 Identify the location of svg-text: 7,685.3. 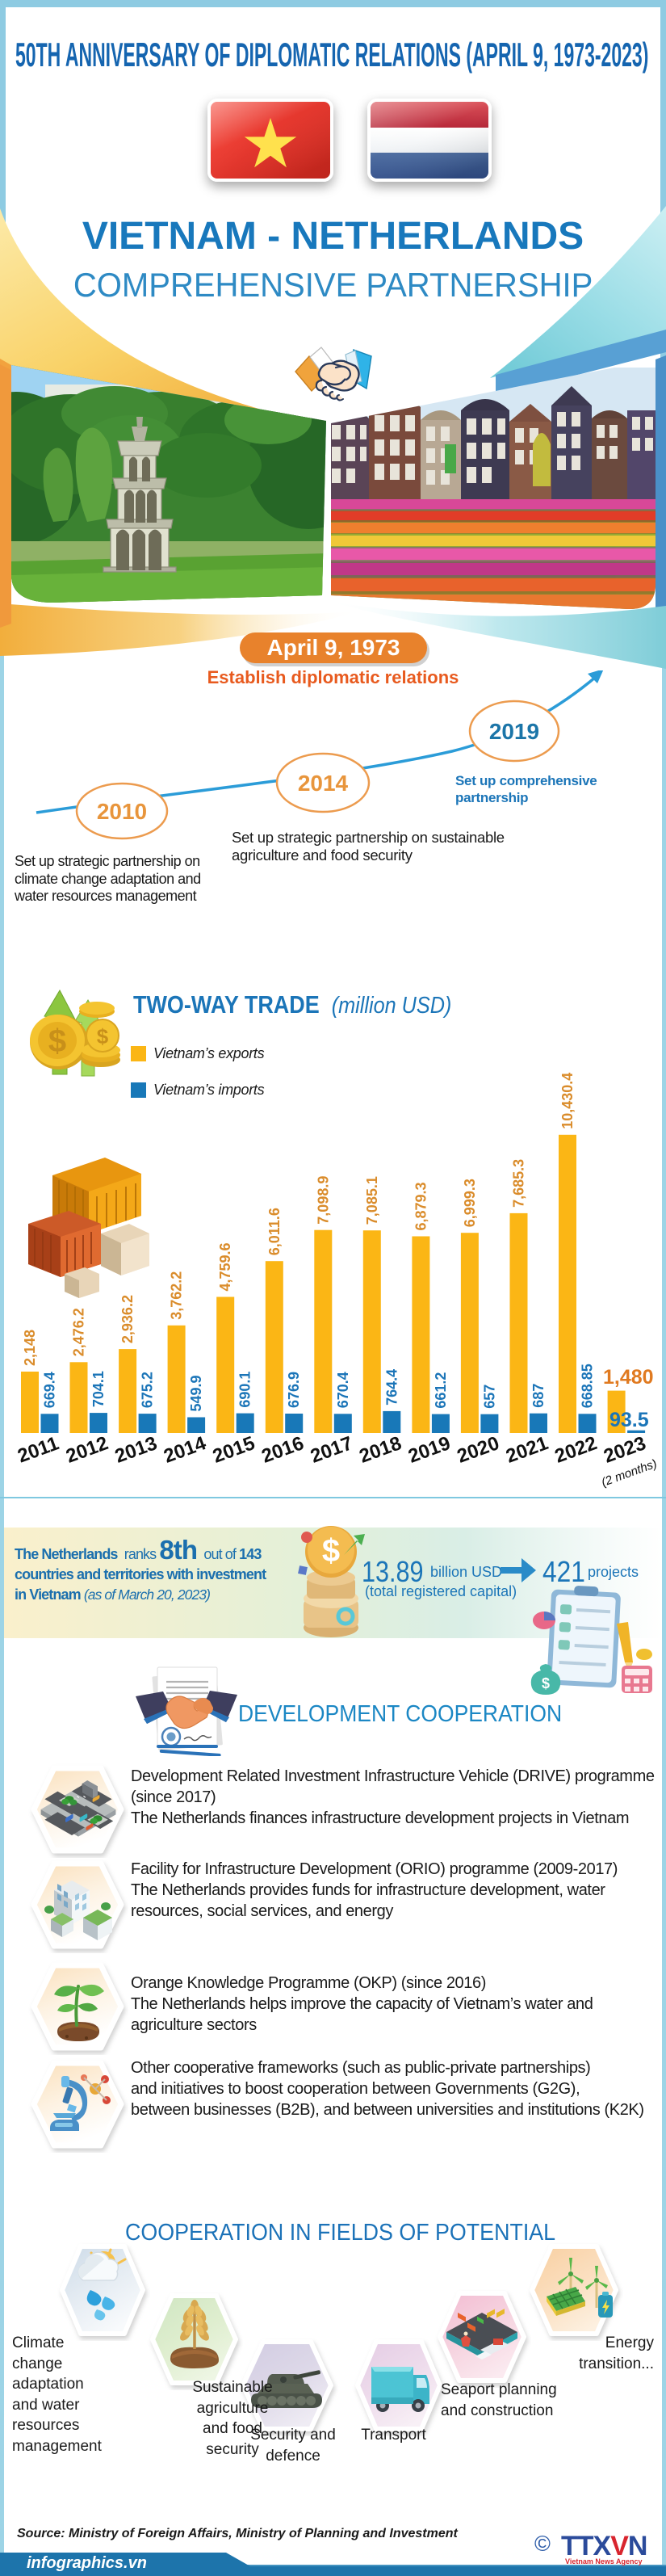
(519, 1183).